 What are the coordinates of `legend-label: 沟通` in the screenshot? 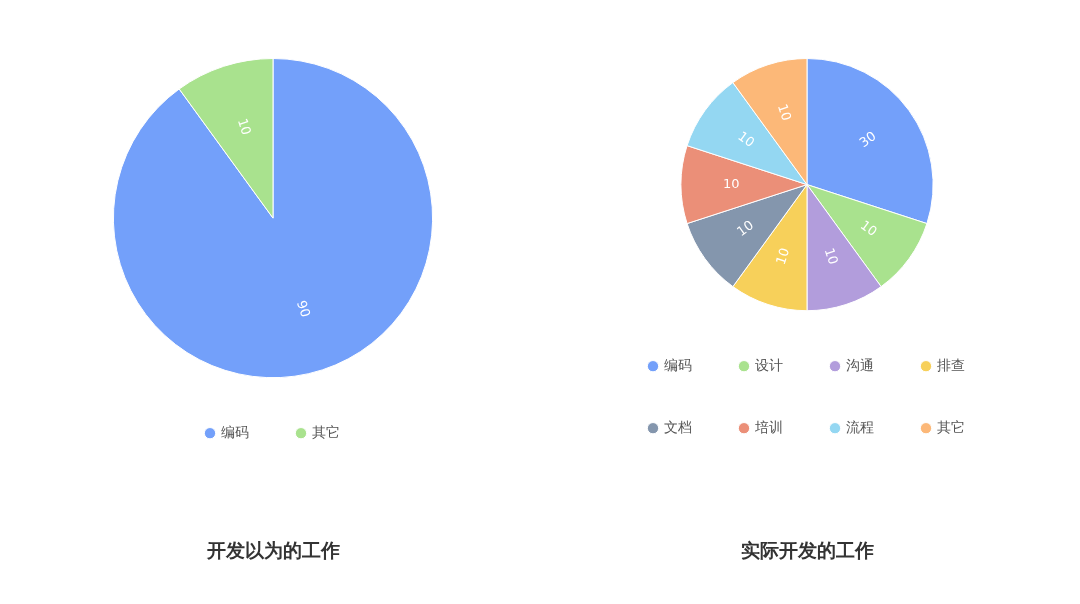 It's located at (860, 364).